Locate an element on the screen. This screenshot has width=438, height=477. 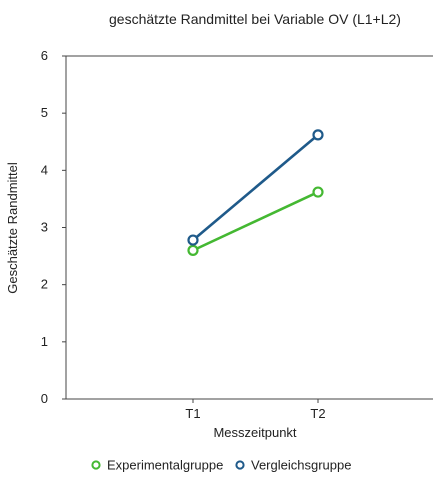
y-tick-label: 6 is located at coordinates (44, 55).